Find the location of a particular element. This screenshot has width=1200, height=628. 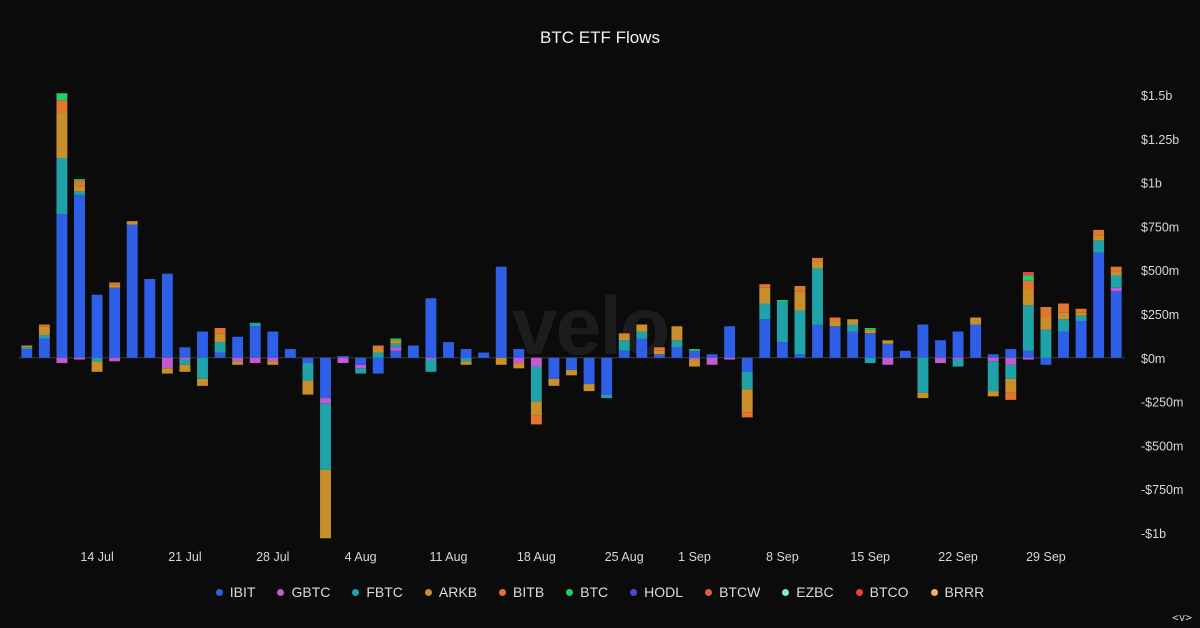

y-tick-label: $0m is located at coordinates (1153, 359).